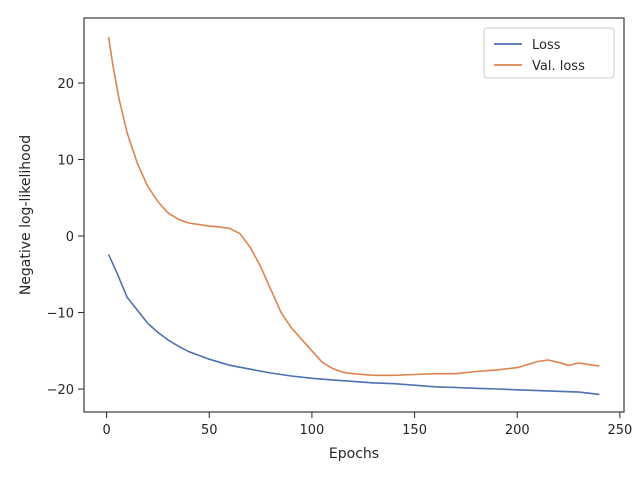 Image resolution: width=640 pixels, height=480 pixels. I want to click on x-tick-label: 0, so click(106, 430).